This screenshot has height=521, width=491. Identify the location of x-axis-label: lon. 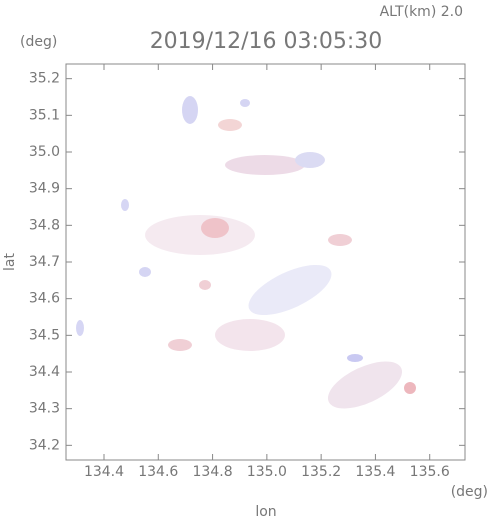
(265, 512).